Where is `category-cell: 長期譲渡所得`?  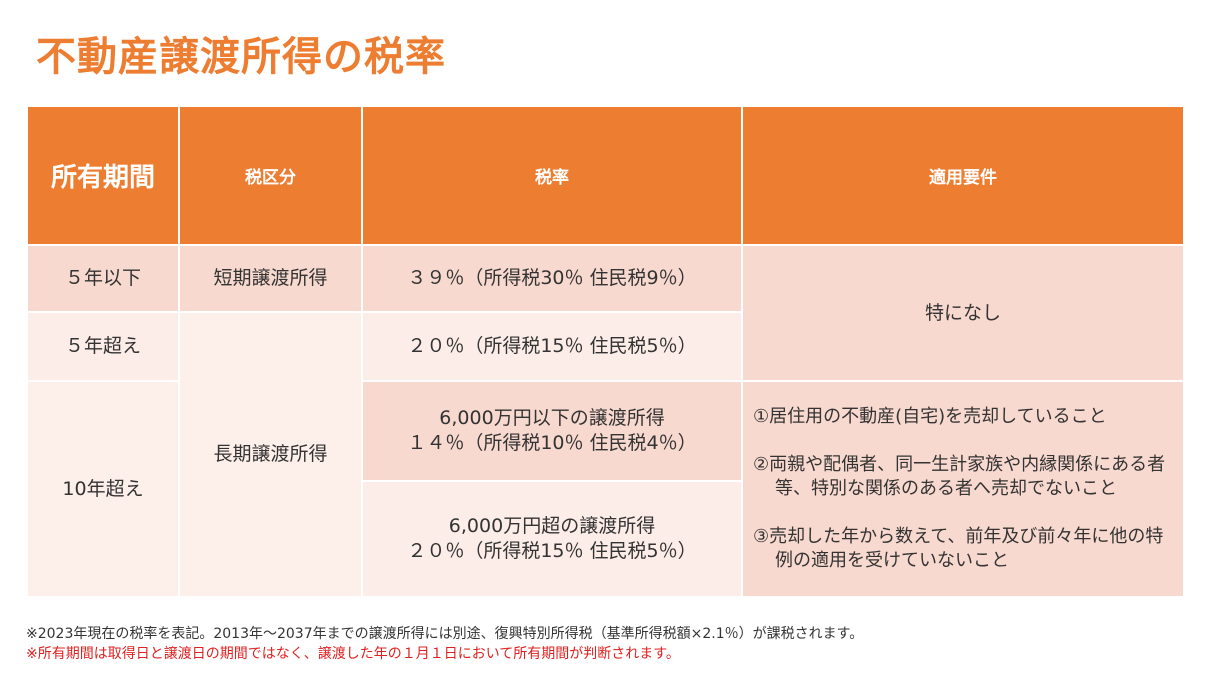
category-cell: 長期譲渡所得 is located at coordinates (270, 454).